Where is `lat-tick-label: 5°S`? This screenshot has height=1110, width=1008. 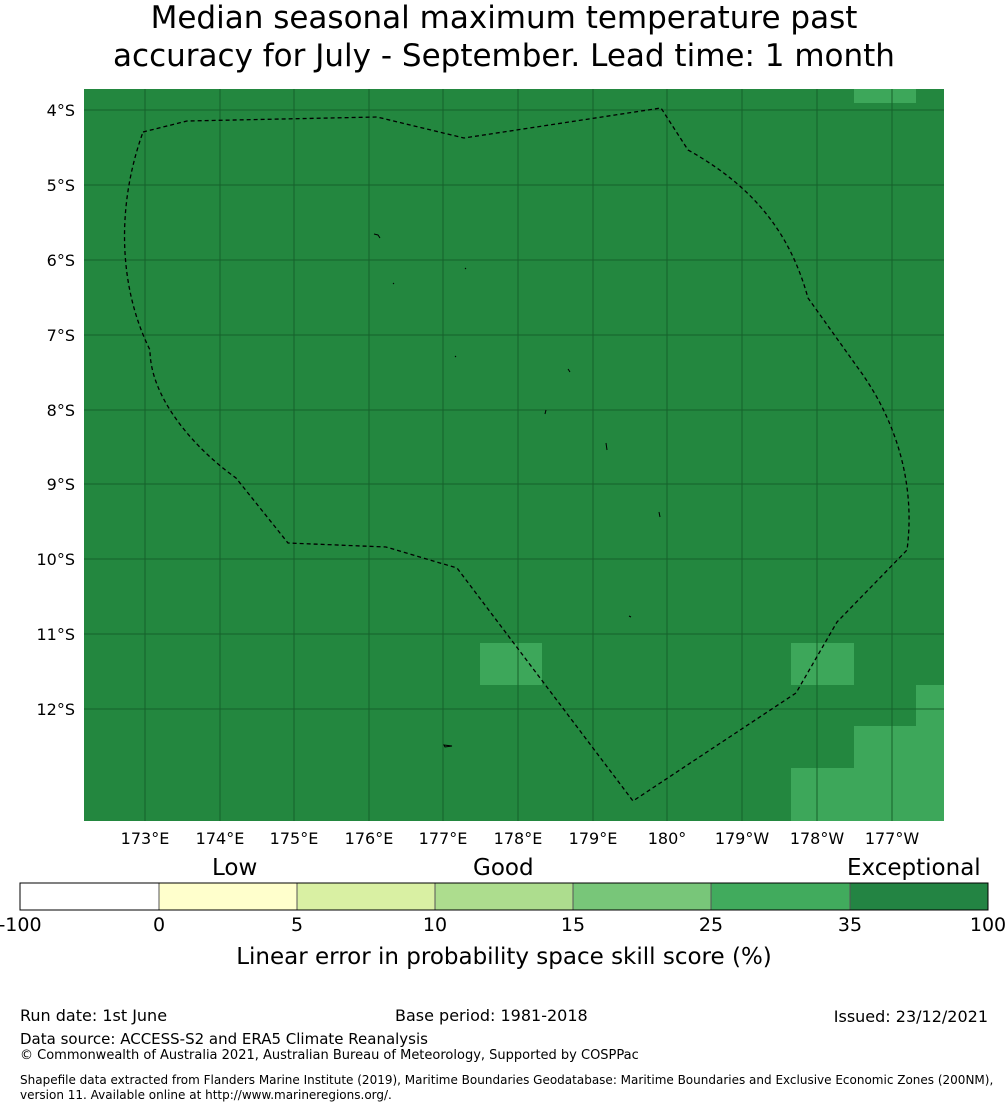 lat-tick-label: 5°S is located at coordinates (61, 185).